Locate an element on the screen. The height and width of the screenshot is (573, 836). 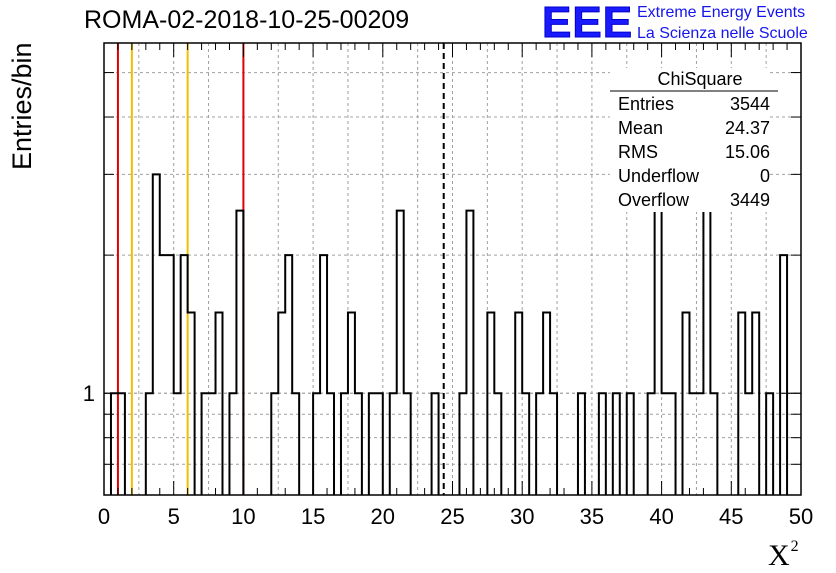
x-tick-label: 35 is located at coordinates (592, 516).